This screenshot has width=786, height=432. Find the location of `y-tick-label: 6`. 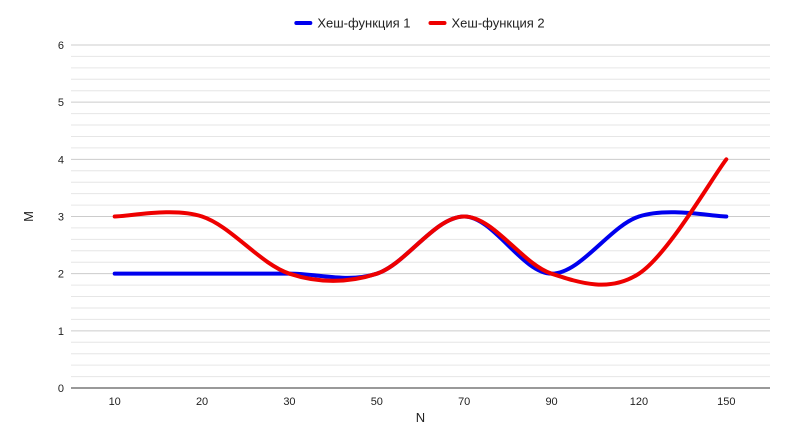

y-tick-label: 6 is located at coordinates (61, 46).